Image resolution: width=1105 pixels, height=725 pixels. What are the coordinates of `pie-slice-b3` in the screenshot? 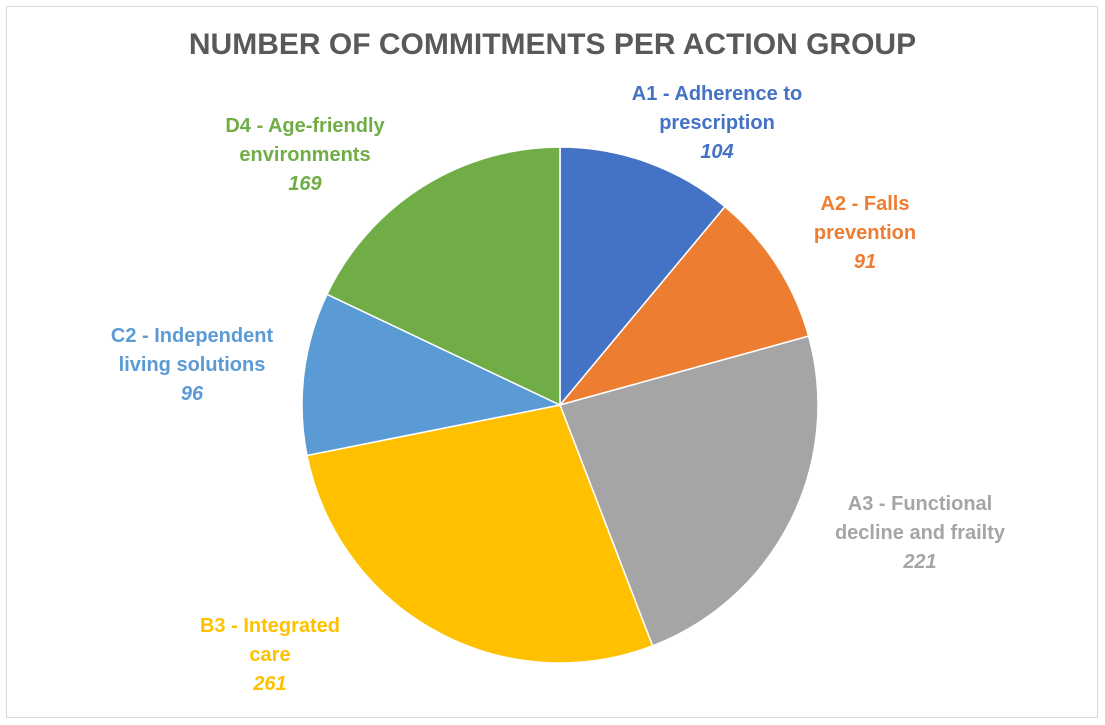 It's located at (480, 534).